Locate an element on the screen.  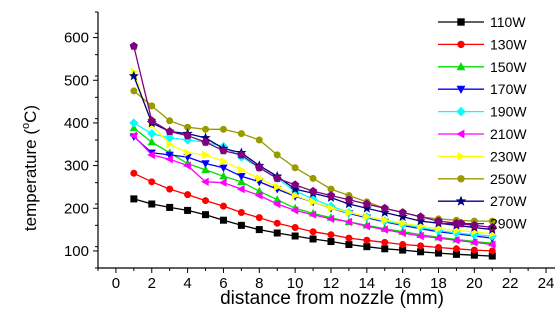
x-tick-label: 18 is located at coordinates (438, 283).